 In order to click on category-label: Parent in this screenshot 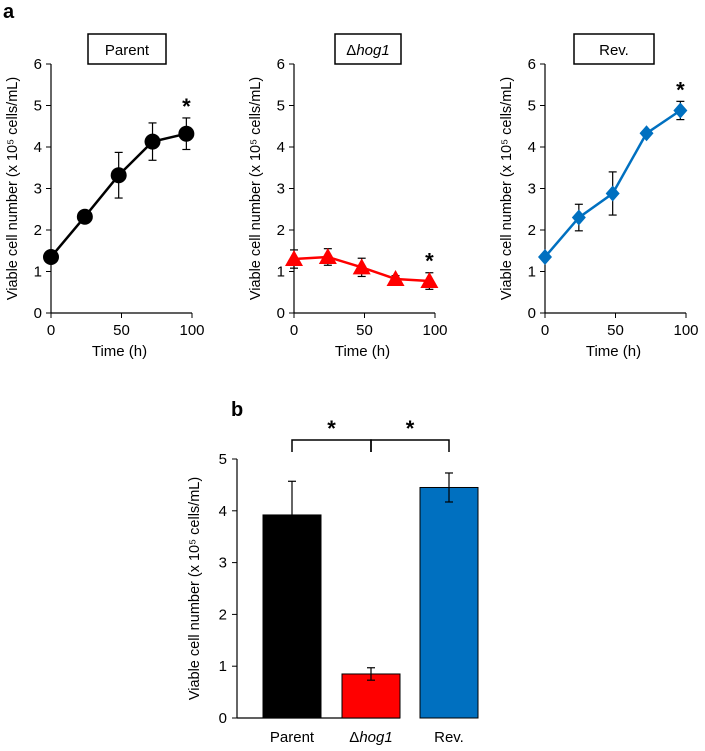, I will do `click(292, 737)`.